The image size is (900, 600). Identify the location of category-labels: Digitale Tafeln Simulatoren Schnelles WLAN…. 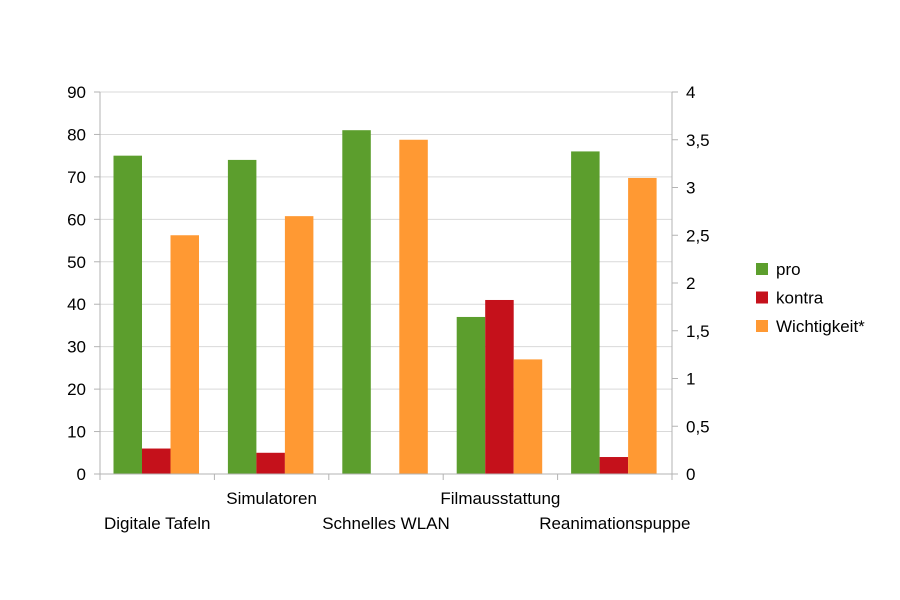
(397, 511).